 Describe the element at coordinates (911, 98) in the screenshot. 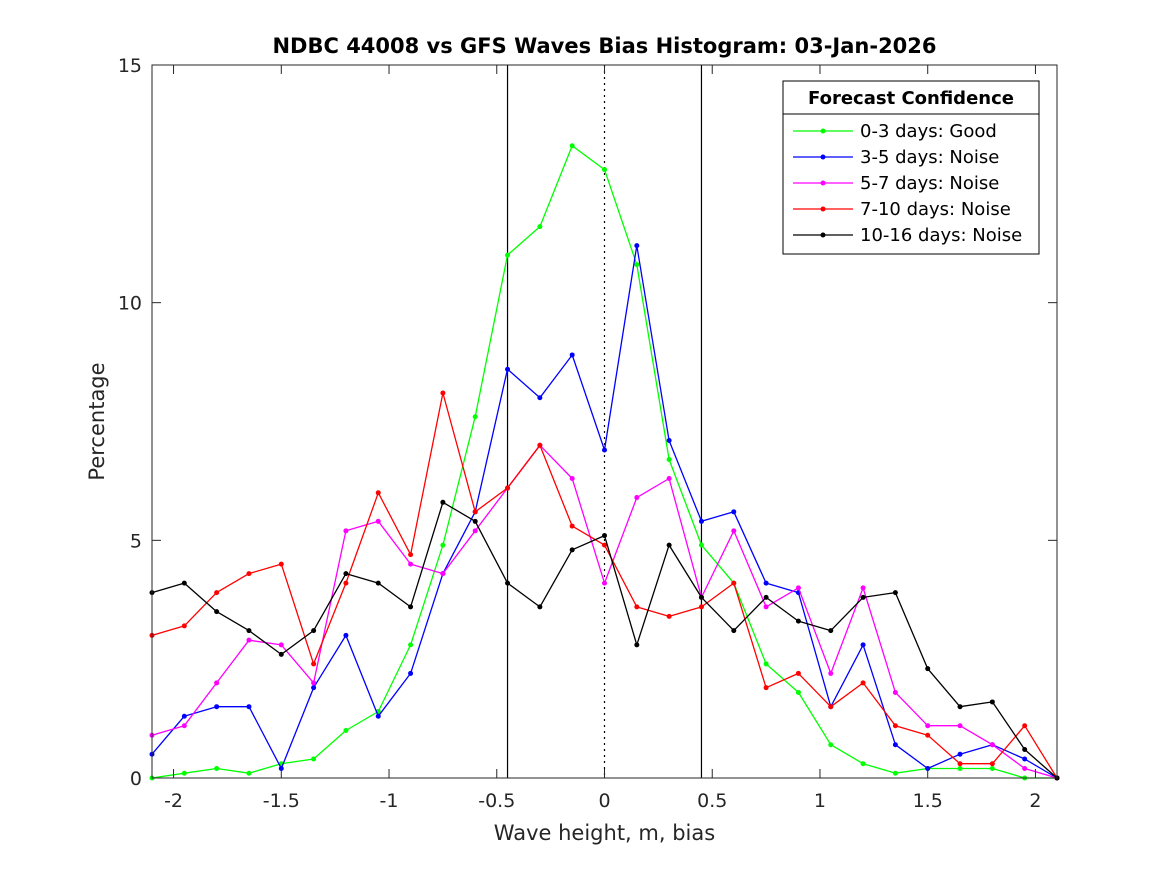

I see `legend-title: Forecast Confidence` at that location.